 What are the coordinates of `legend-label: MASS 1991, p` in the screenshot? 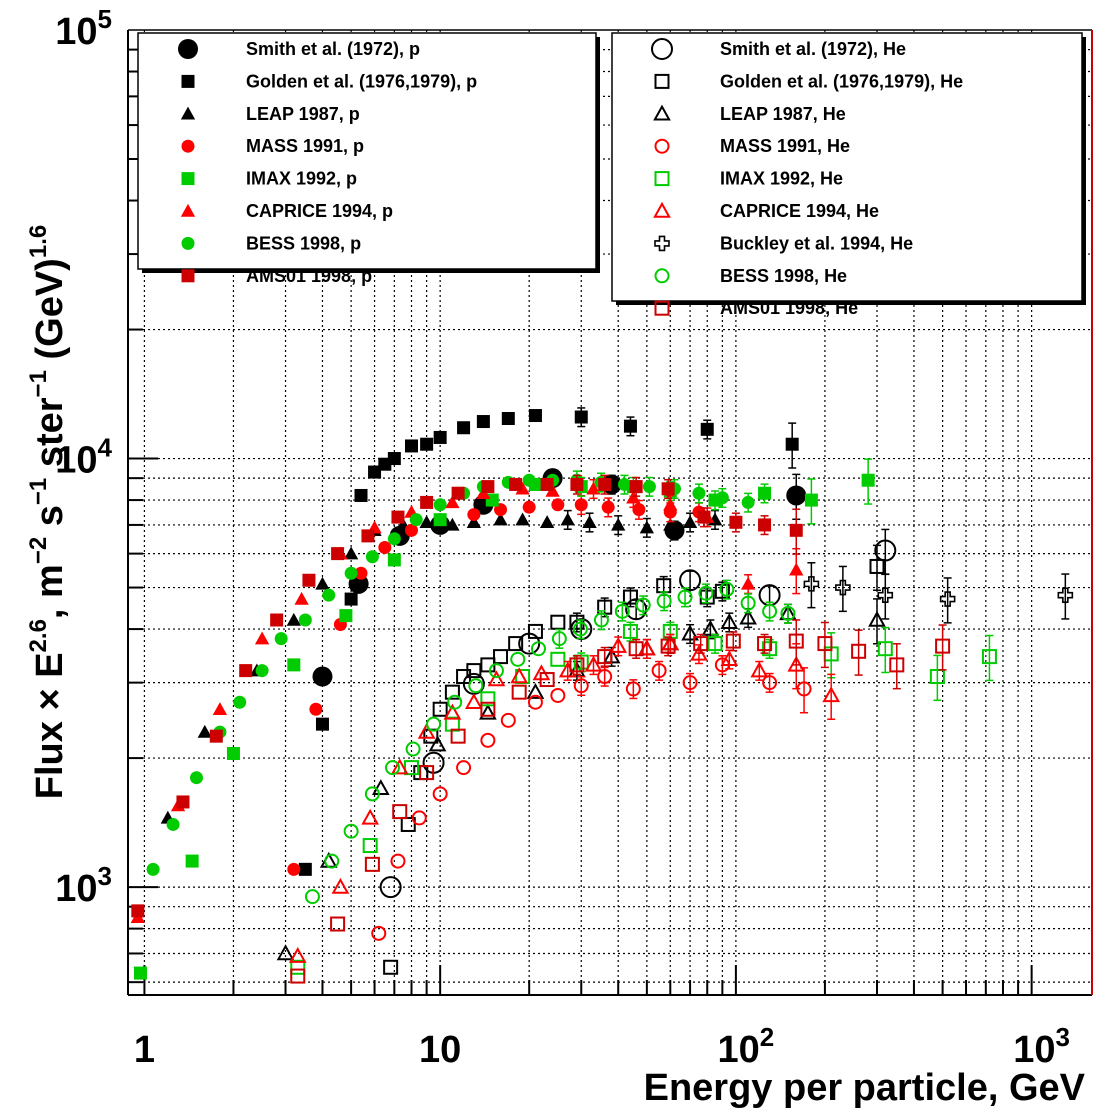 It's located at (305, 146).